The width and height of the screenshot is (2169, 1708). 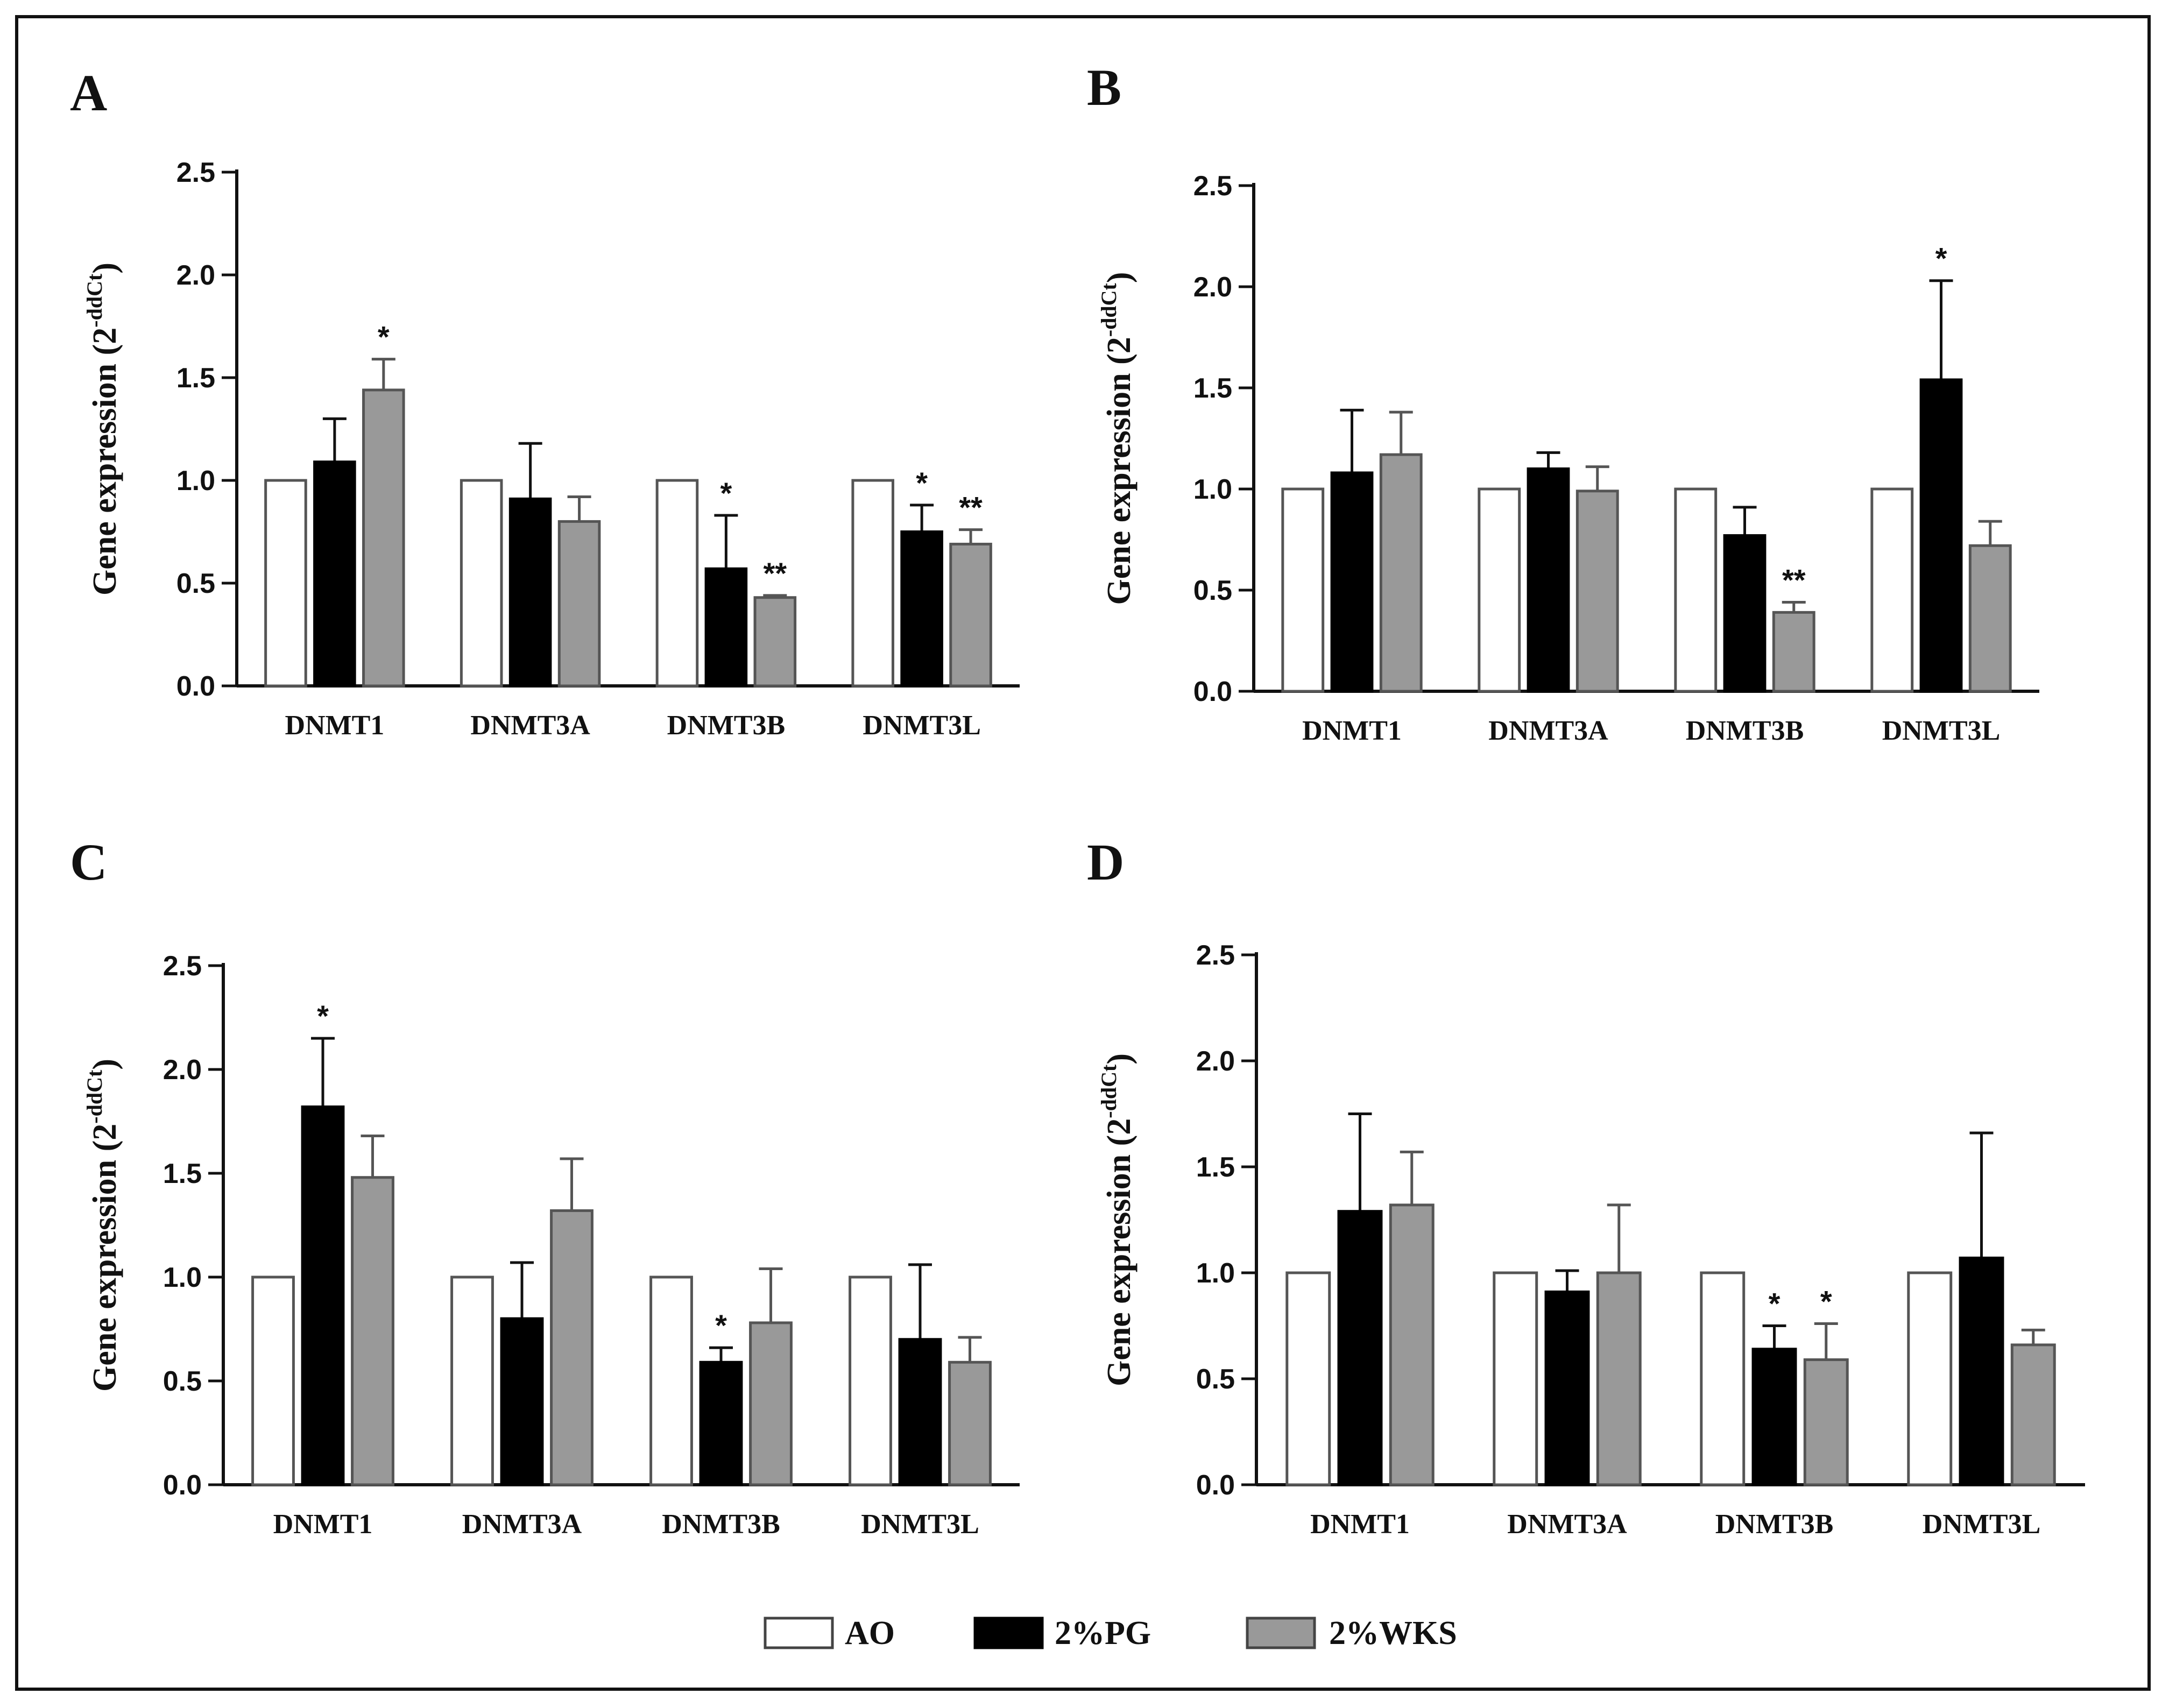 What do you see at coordinates (799, 1633) in the screenshot?
I see `legend-swatch-ao` at bounding box center [799, 1633].